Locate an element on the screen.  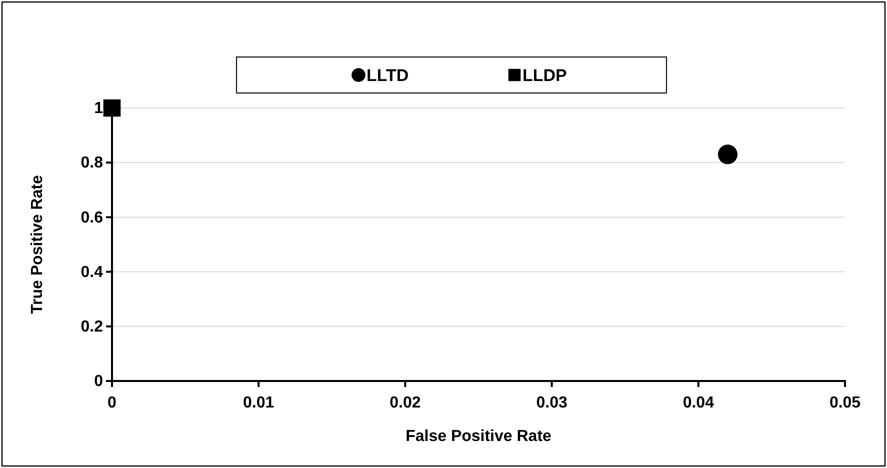
y-axis-title: True Positive Rate is located at coordinates (37, 244).